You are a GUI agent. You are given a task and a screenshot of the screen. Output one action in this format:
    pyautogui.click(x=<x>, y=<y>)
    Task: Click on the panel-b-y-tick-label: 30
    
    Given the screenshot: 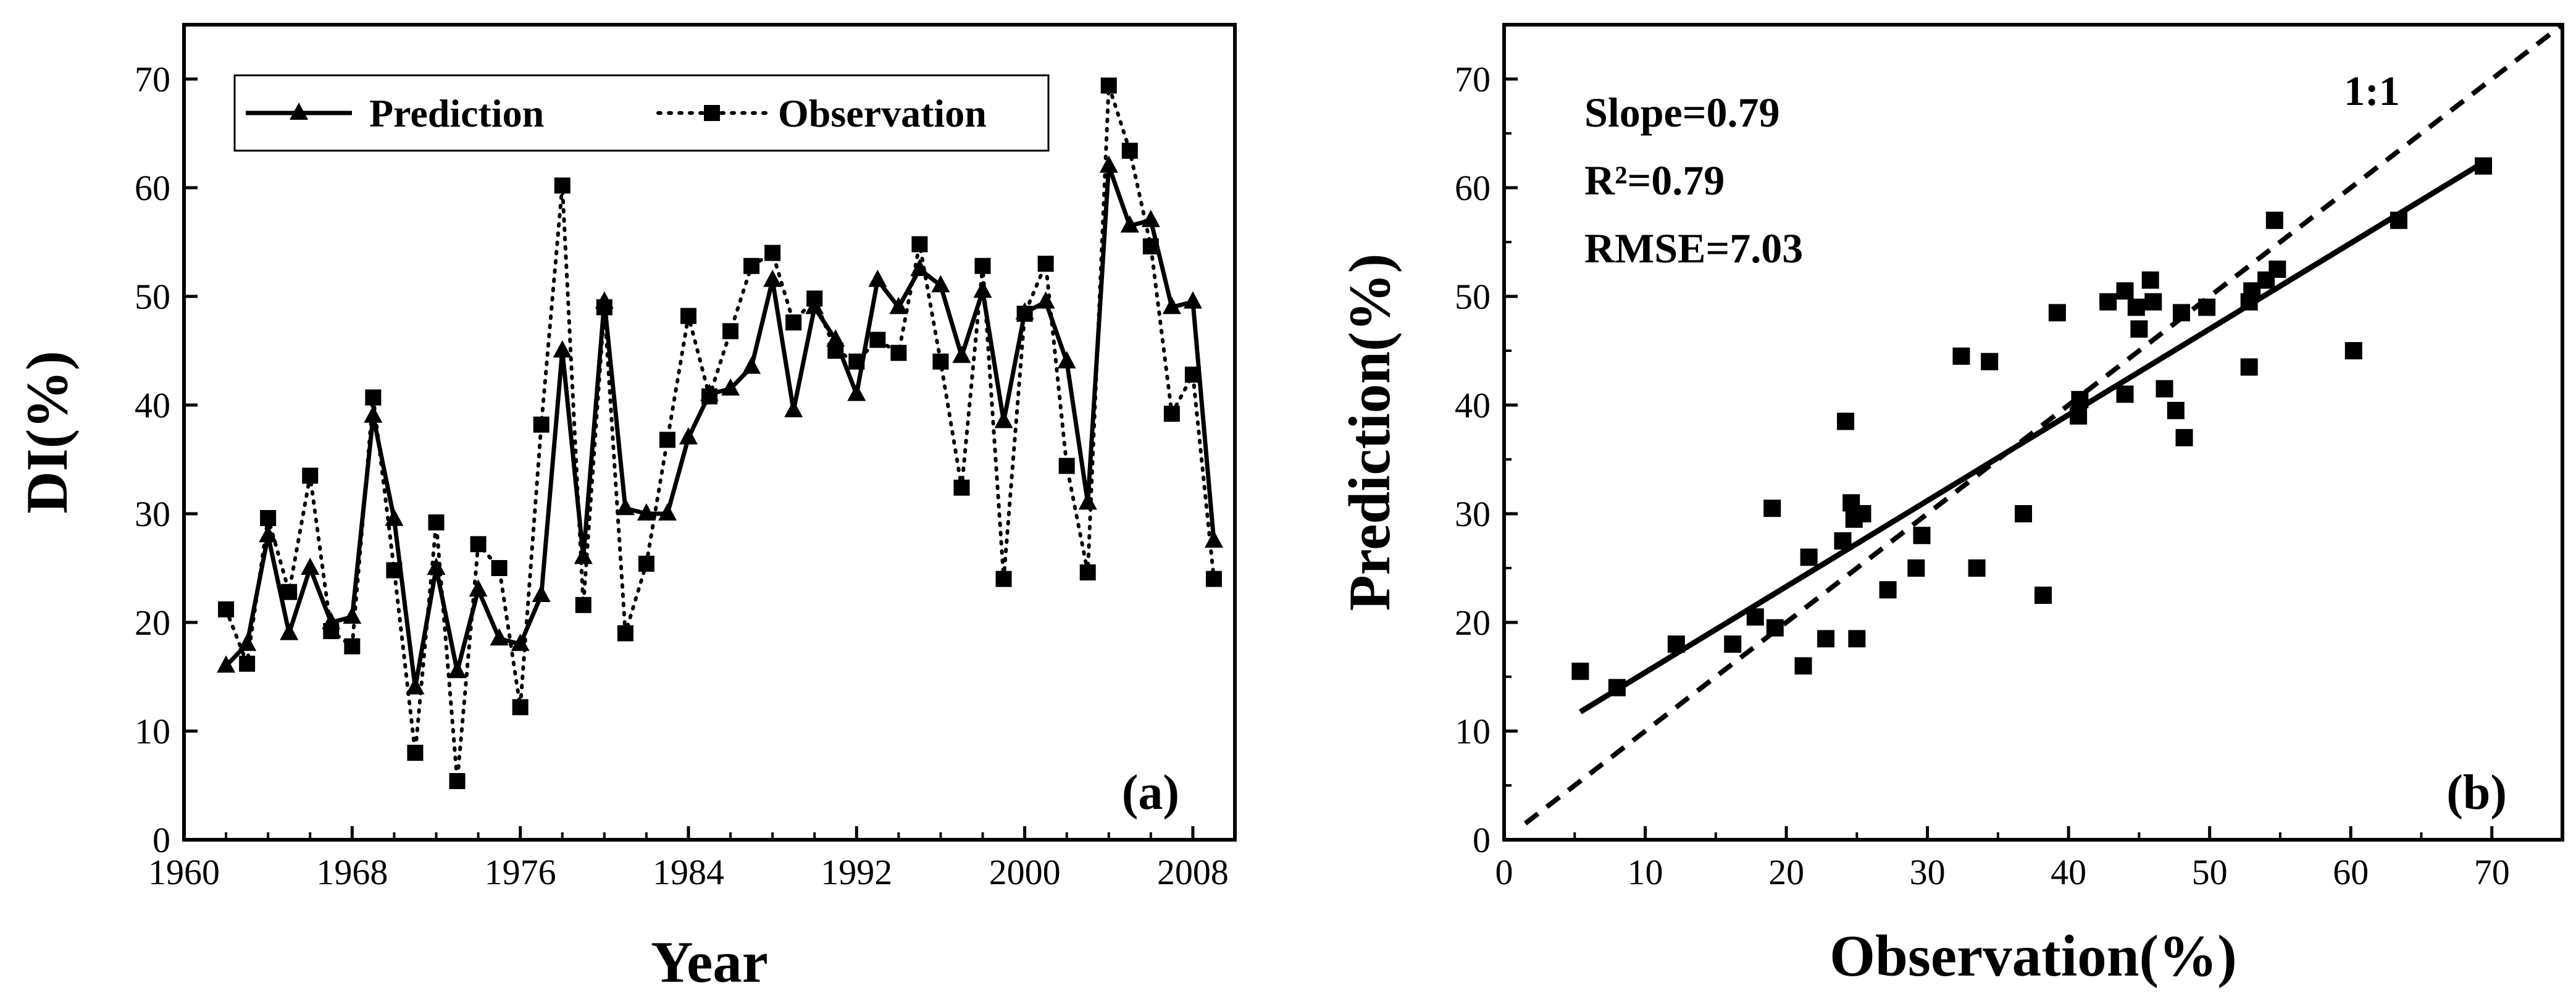 What is the action you would take?
    pyautogui.click(x=1473, y=514)
    